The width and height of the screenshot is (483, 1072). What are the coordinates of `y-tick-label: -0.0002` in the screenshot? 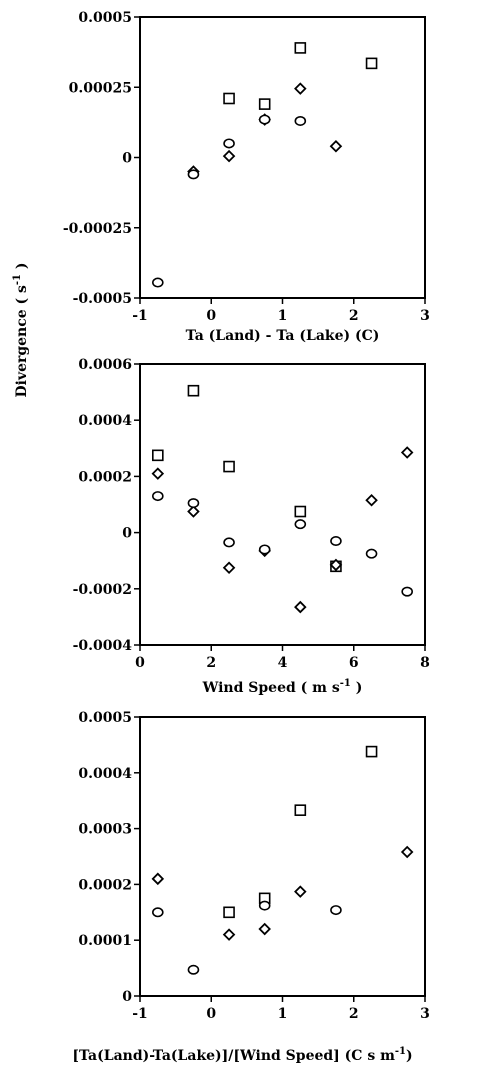 It's located at (102, 590).